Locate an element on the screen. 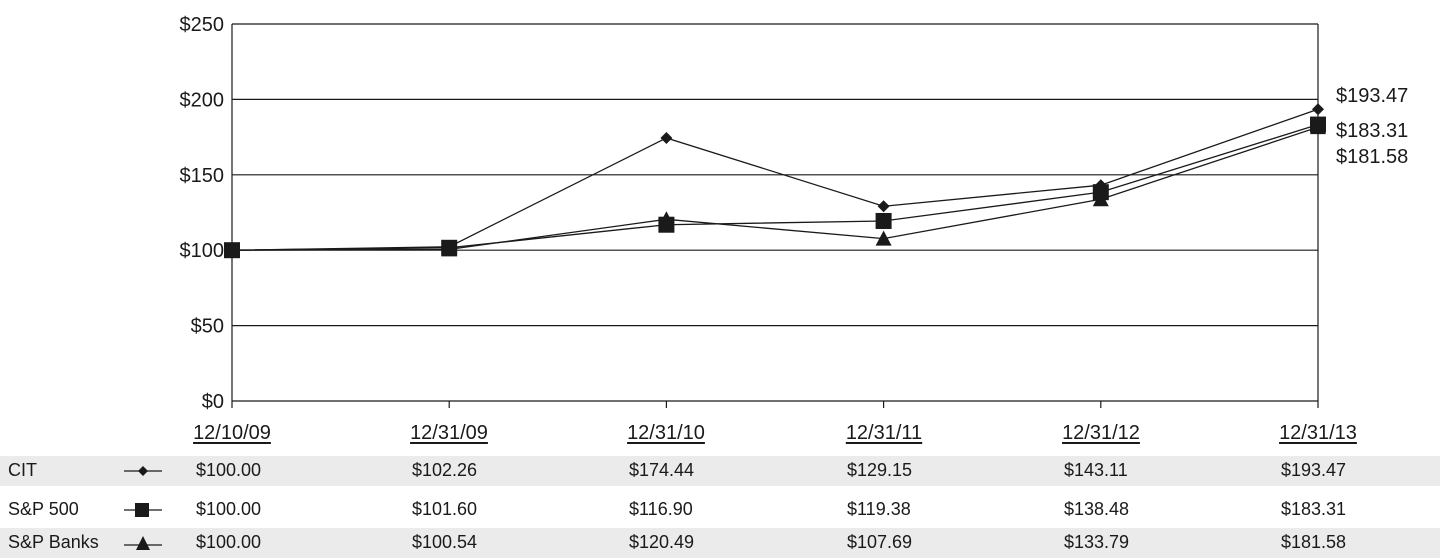 This screenshot has height=558, width=1440. table-cell: $107.69 is located at coordinates (880, 542).